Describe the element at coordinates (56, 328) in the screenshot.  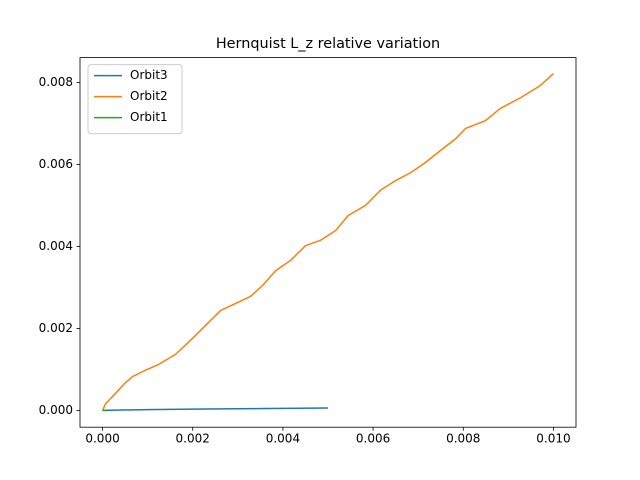
I see `y-tick-label: 0.002` at that location.